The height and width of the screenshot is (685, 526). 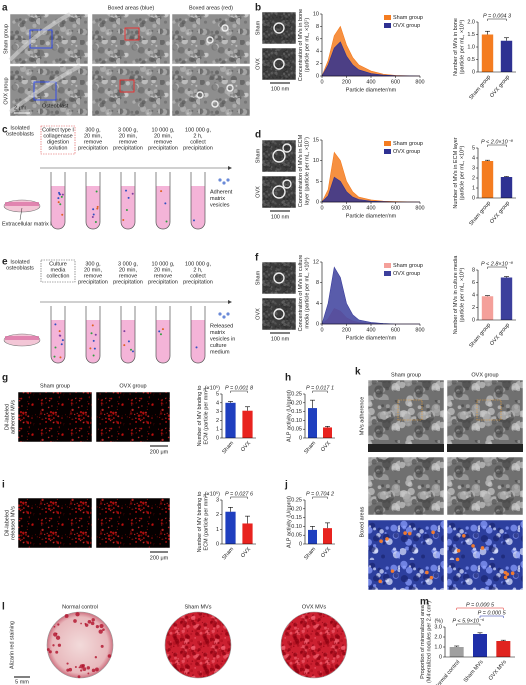 I want to click on arrow-head, so click(x=230, y=168).